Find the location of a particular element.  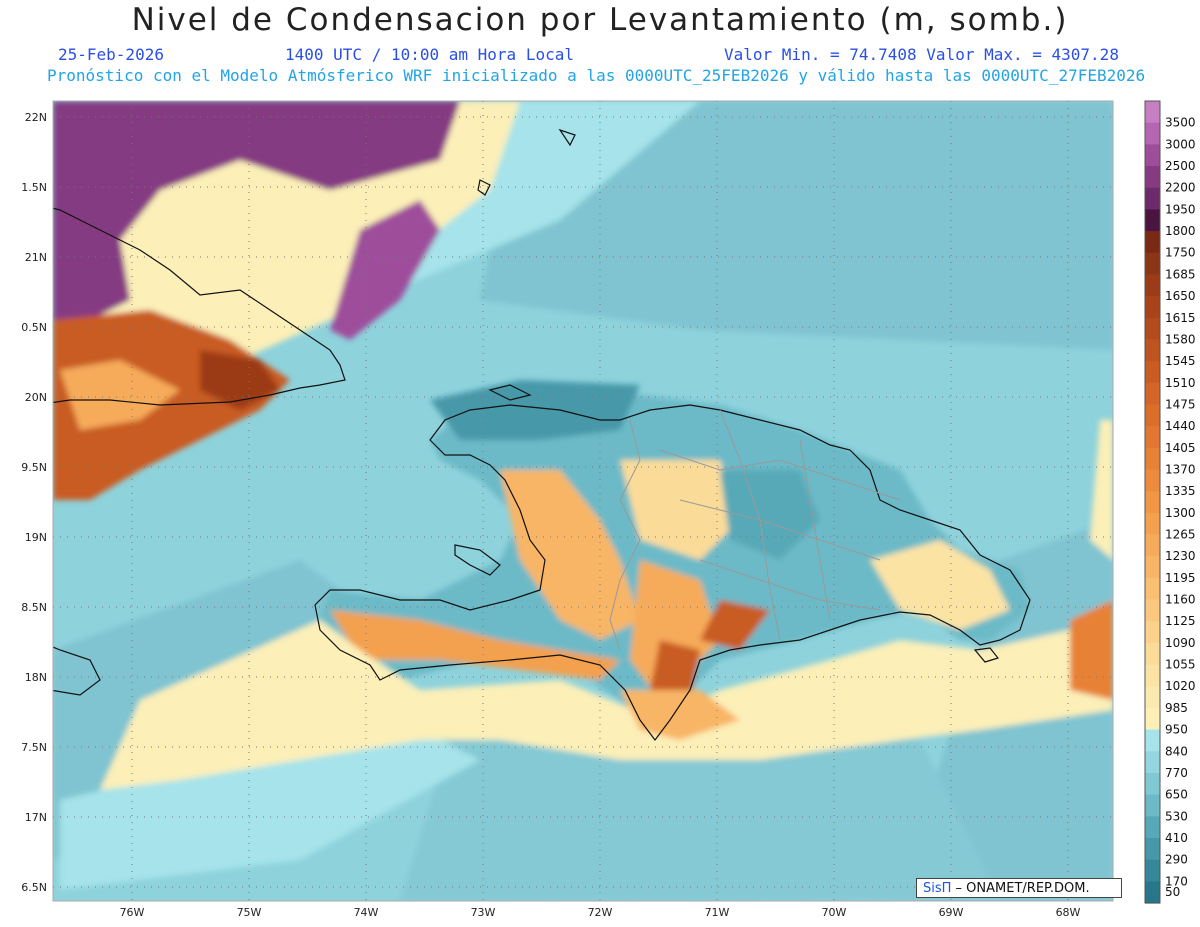

colorbar-label: 1685 is located at coordinates (1180, 274).